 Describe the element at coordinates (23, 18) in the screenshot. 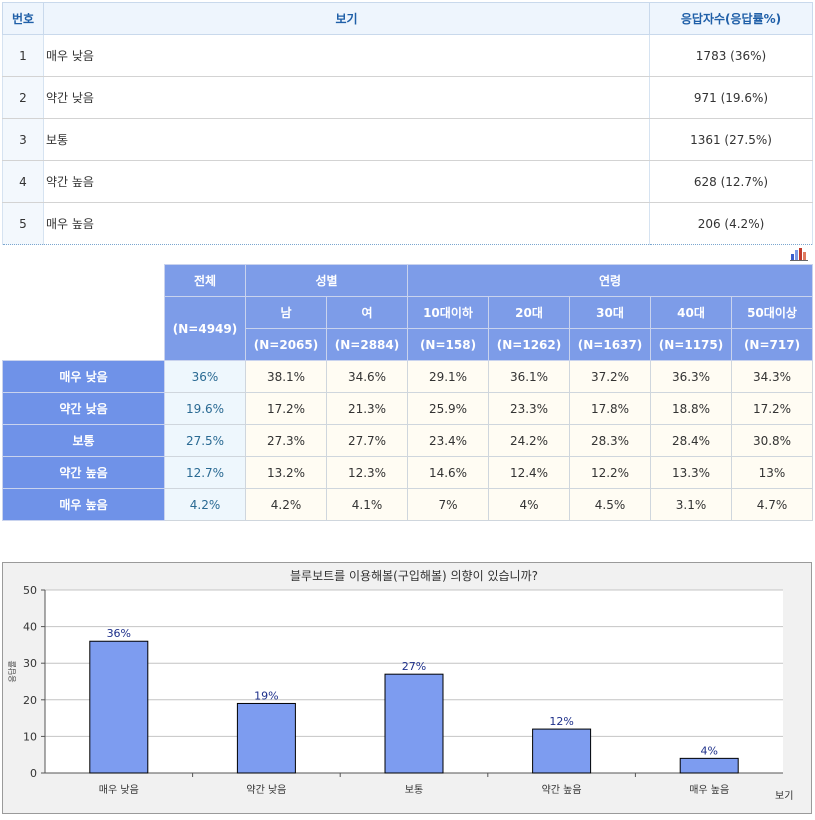

I see `header-num: 번호` at that location.